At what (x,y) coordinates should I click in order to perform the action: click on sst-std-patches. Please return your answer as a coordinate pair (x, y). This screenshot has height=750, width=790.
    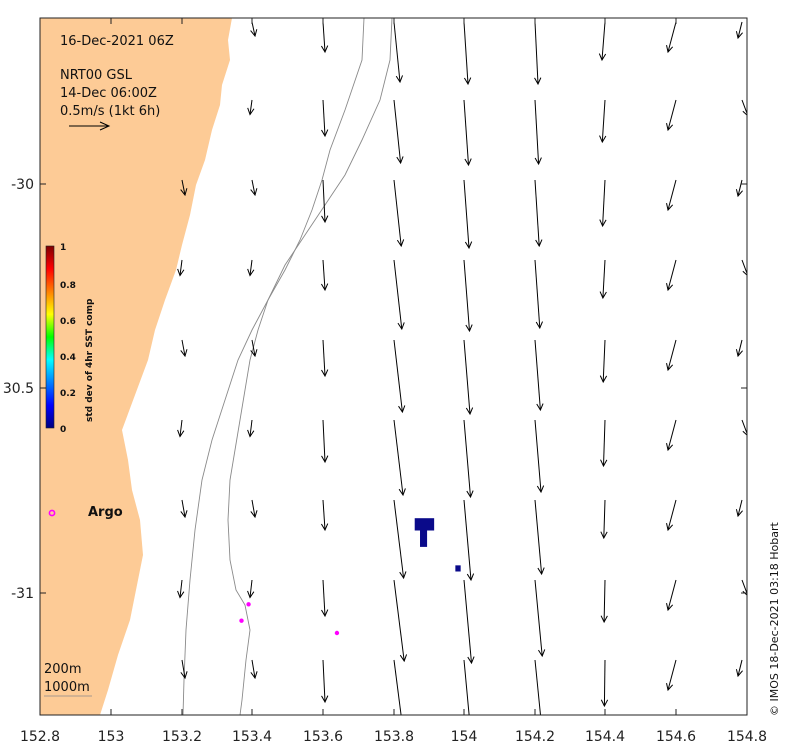
    Looking at the image, I should click on (437, 545).